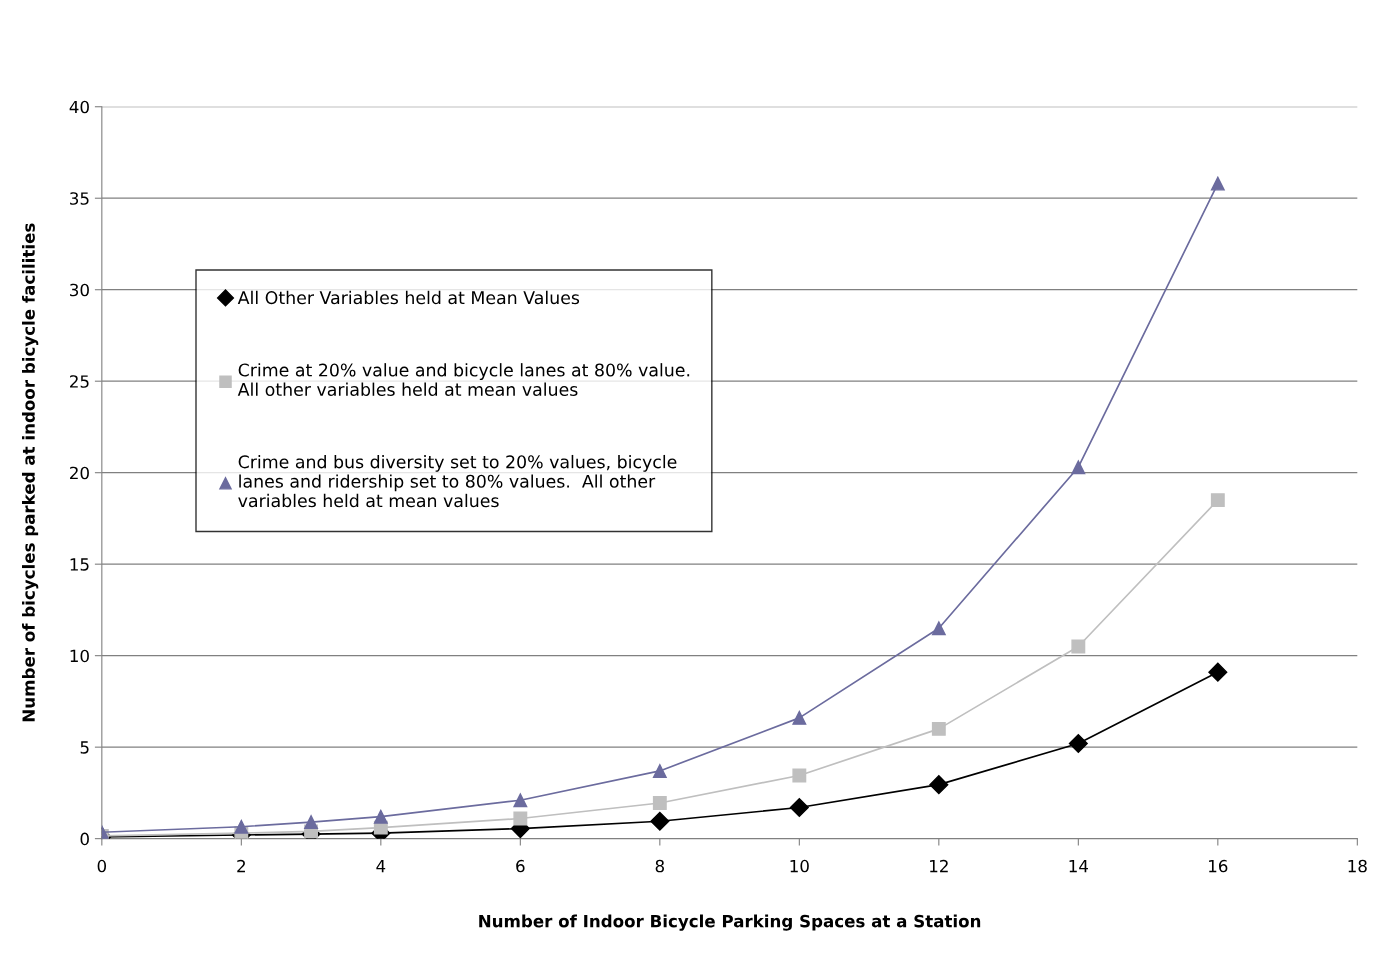  Describe the element at coordinates (79, 656) in the screenshot. I see `y-tick-label: 10` at that location.